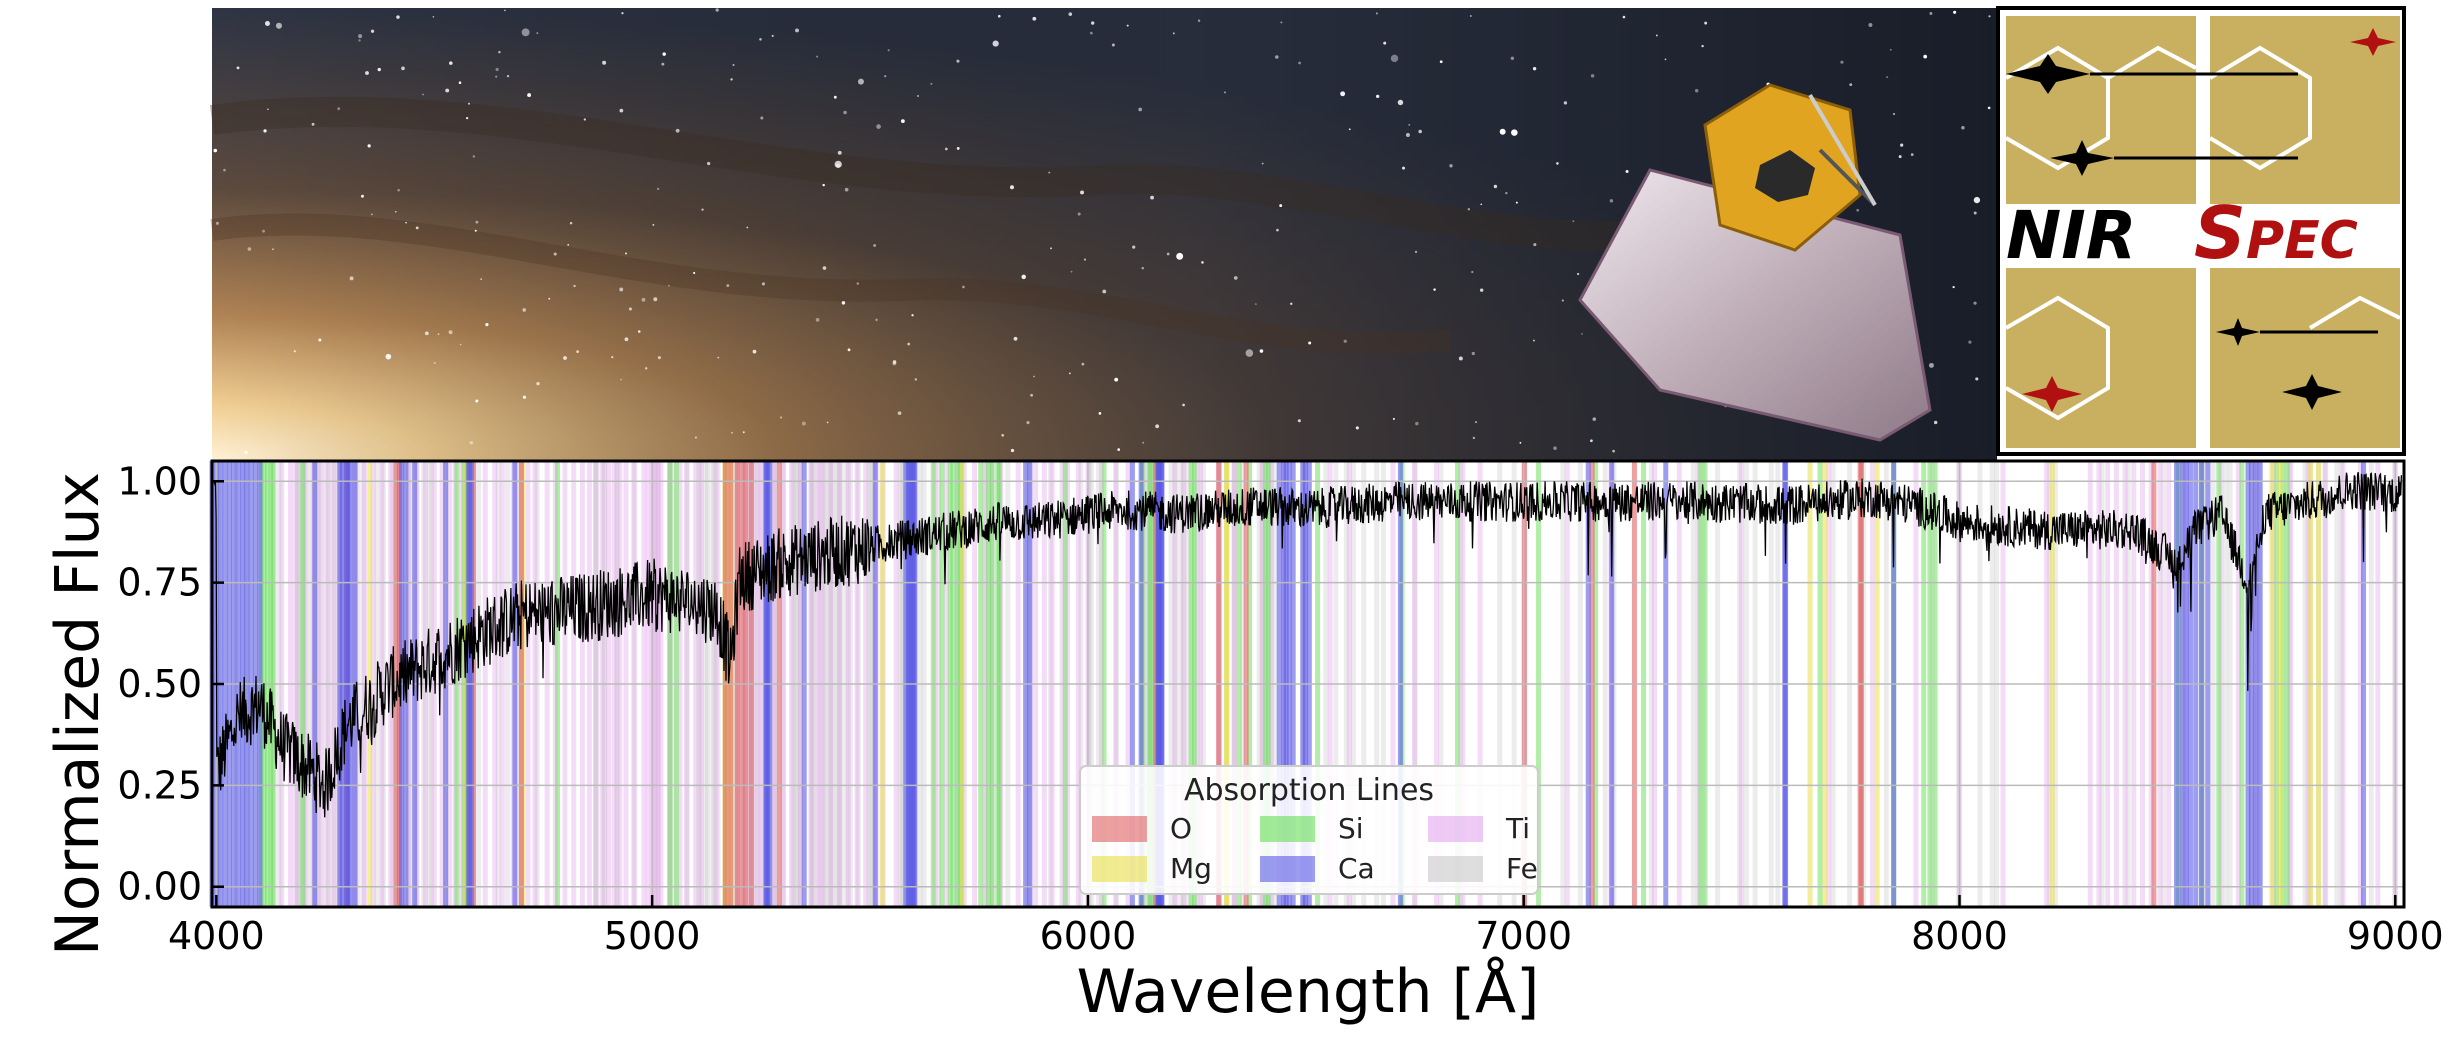 The height and width of the screenshot is (1040, 2458). I want to click on x-tick-label: 5000, so click(652, 936).